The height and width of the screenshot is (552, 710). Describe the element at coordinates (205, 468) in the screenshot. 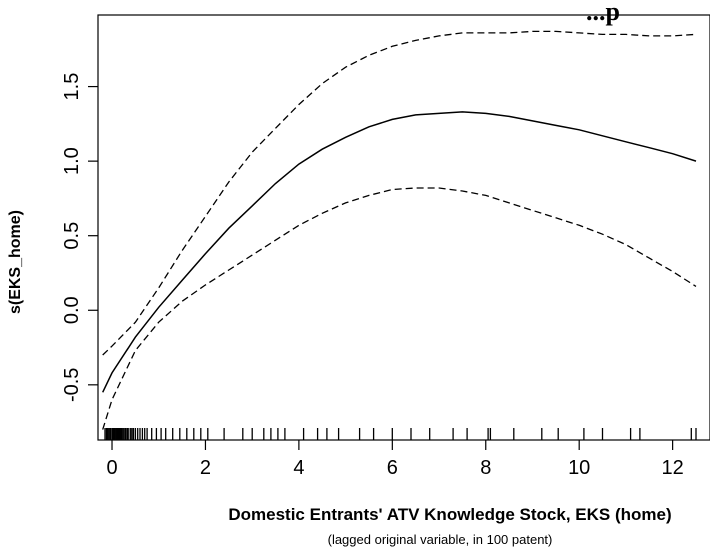

I see `x-tick-label: 2` at that location.